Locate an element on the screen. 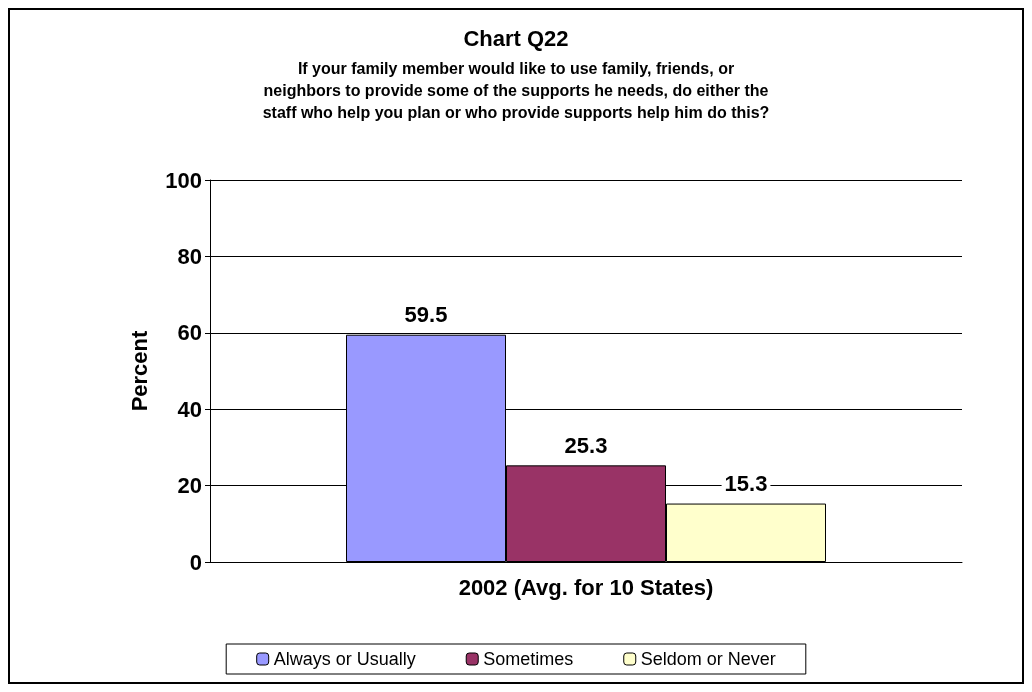  x-tick-label: 2002 (Avg. for 10 States) is located at coordinates (586, 587).